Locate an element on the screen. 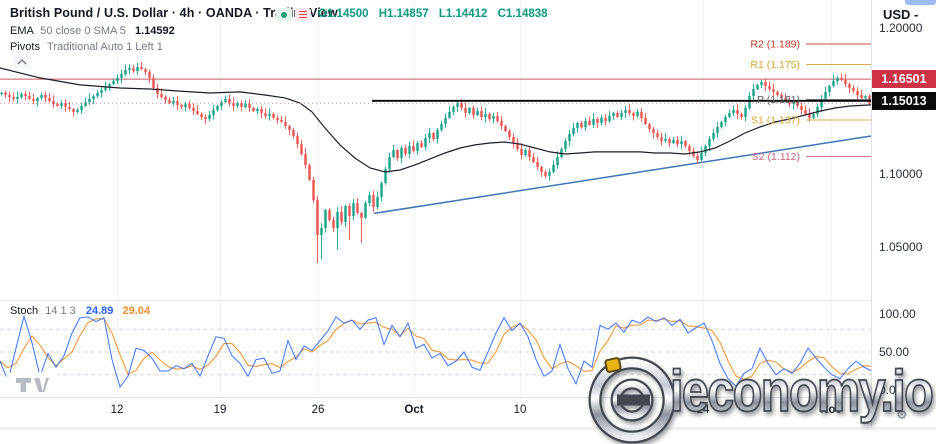  pivot-label: R1 (1.175) is located at coordinates (775, 65).